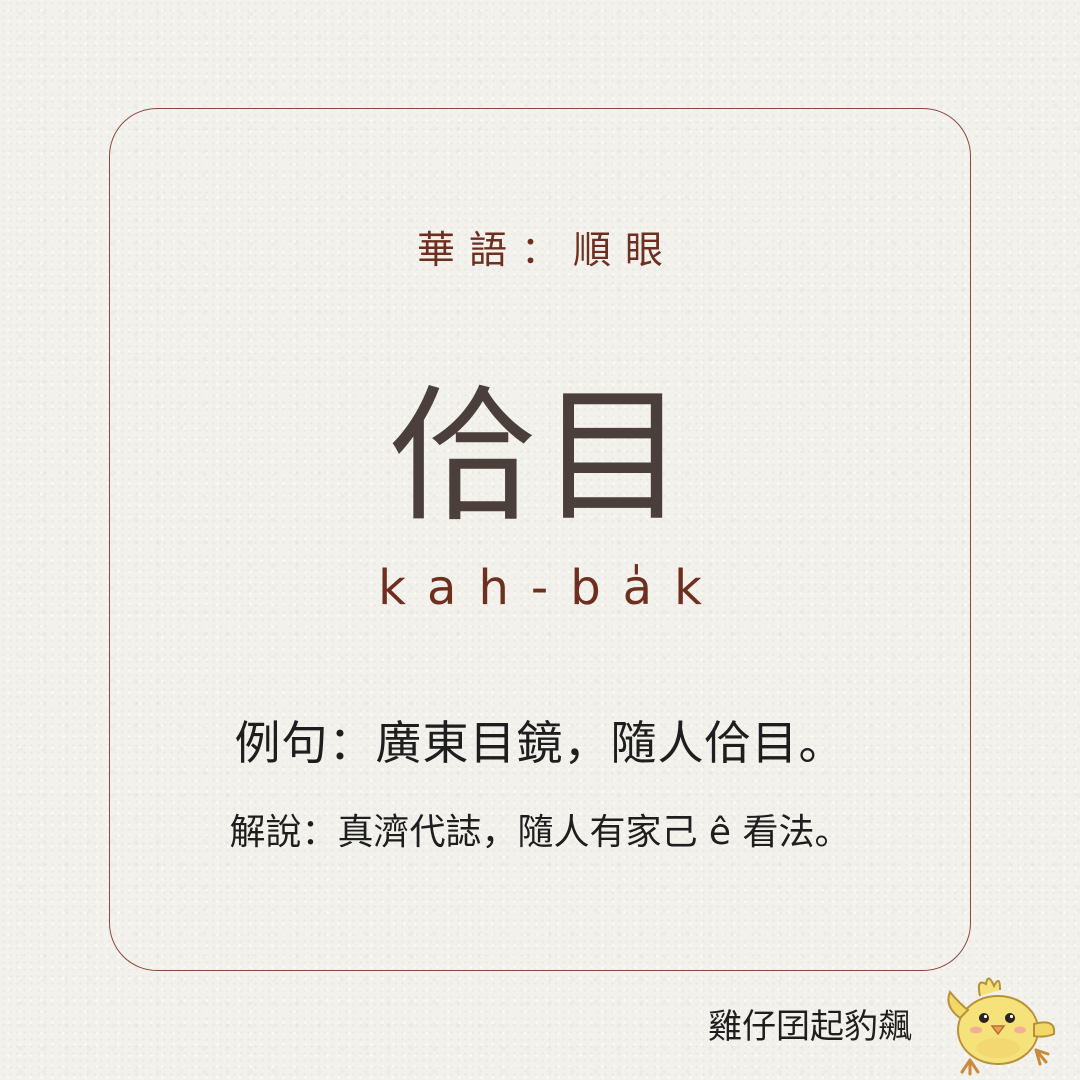 This screenshot has height=1080, width=1080. I want to click on explanation-text: 解說：真濟代誌，隨人有家己 ê 看法。, so click(540, 832).